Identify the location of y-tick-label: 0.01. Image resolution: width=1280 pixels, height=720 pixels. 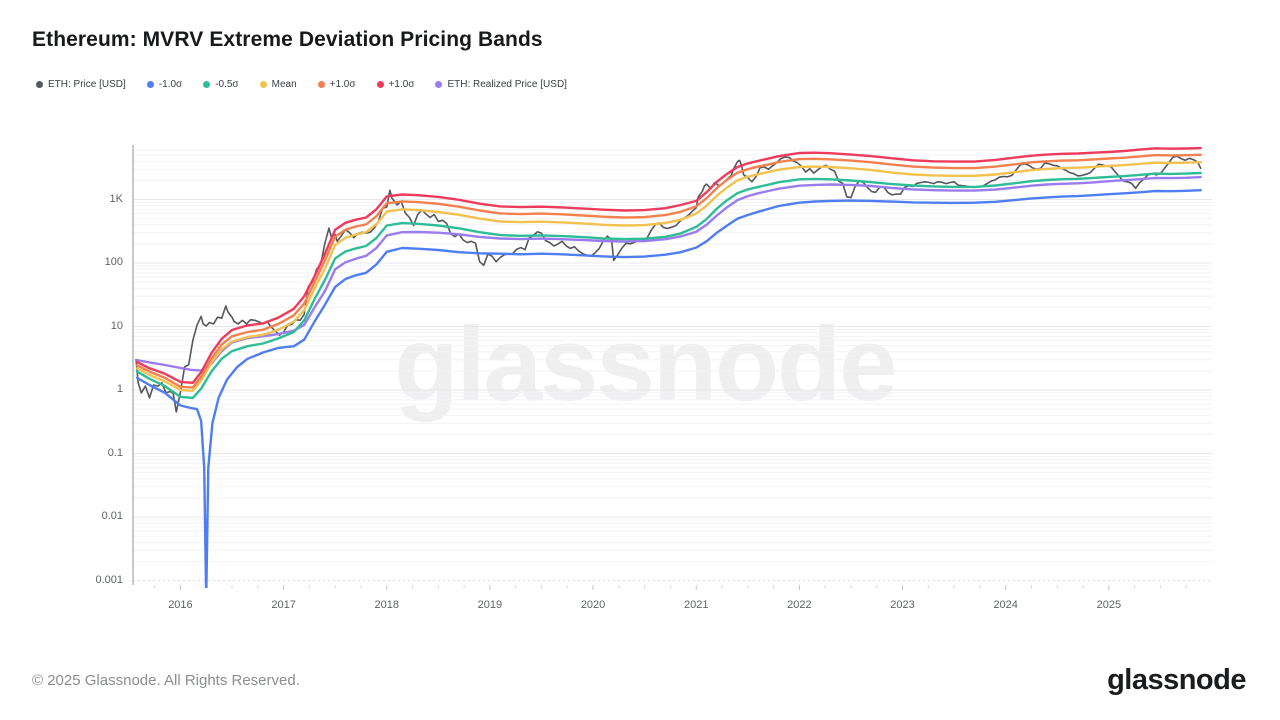
(112, 516).